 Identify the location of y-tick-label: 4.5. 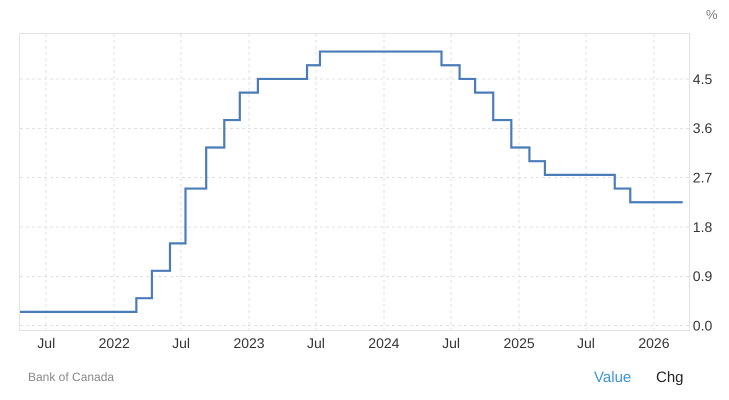
(702, 78).